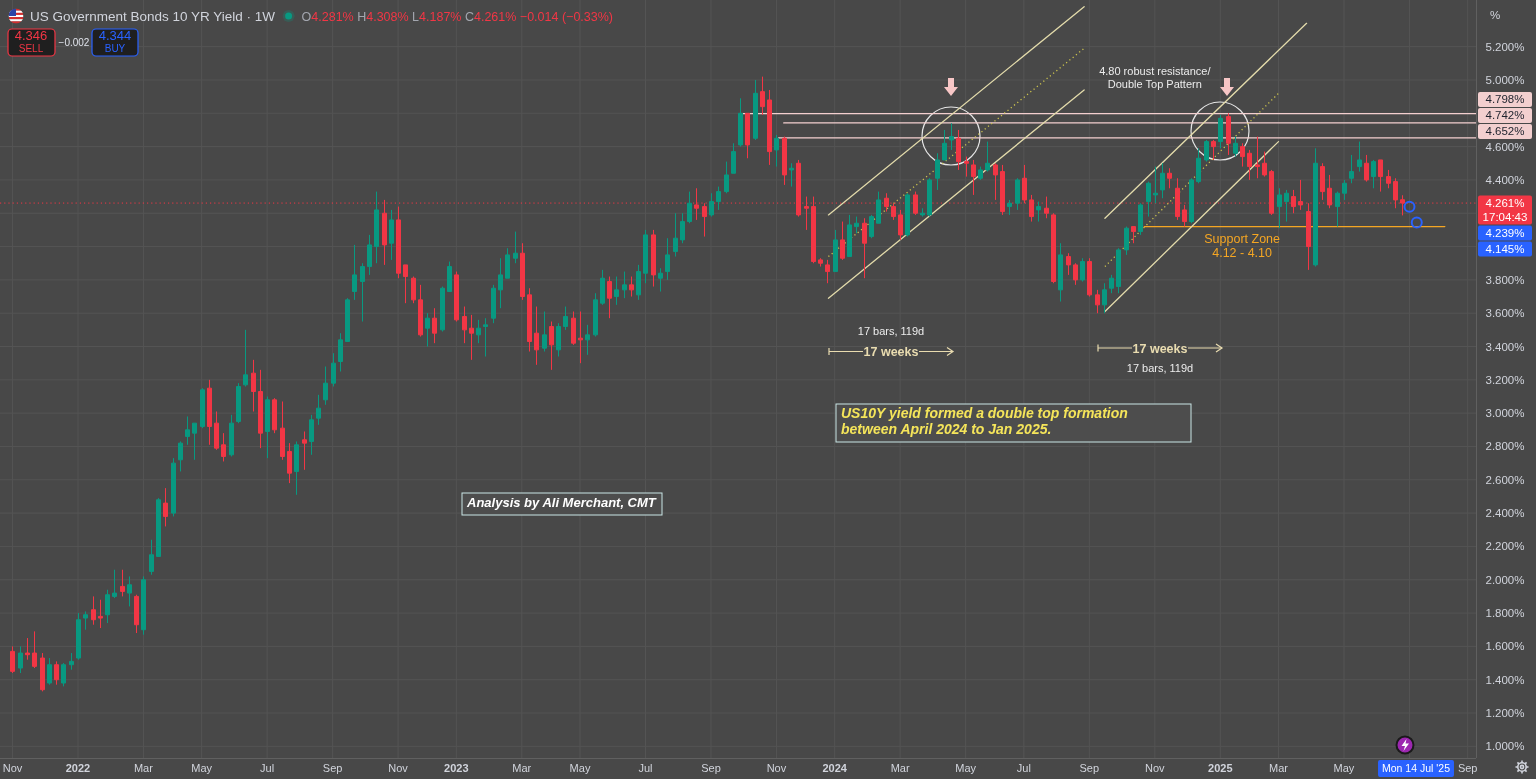  What do you see at coordinates (1505, 313) in the screenshot?
I see `y-tick-label: 3.600%` at bounding box center [1505, 313].